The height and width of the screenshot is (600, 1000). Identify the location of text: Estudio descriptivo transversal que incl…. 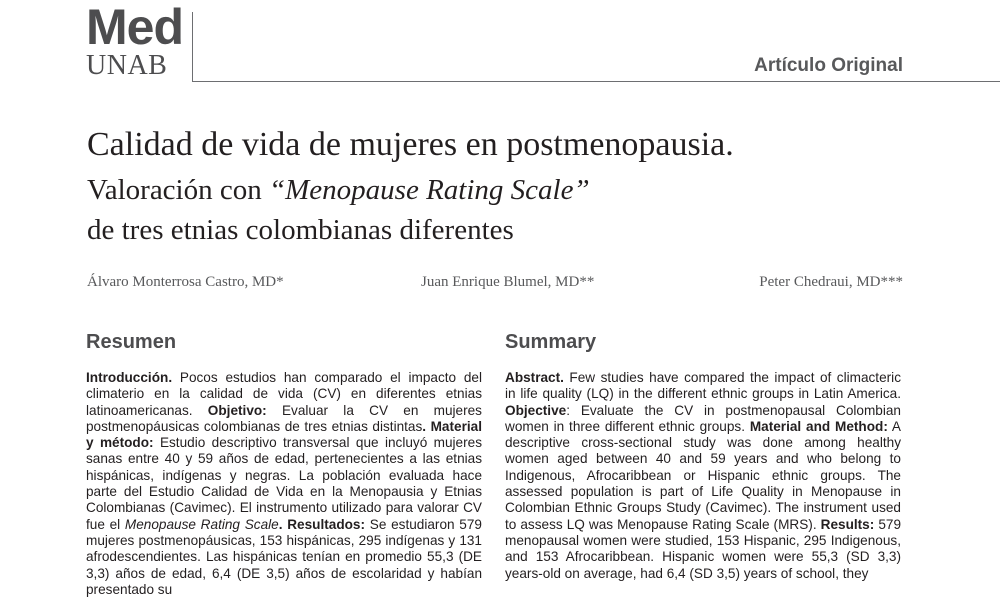
(284, 483).